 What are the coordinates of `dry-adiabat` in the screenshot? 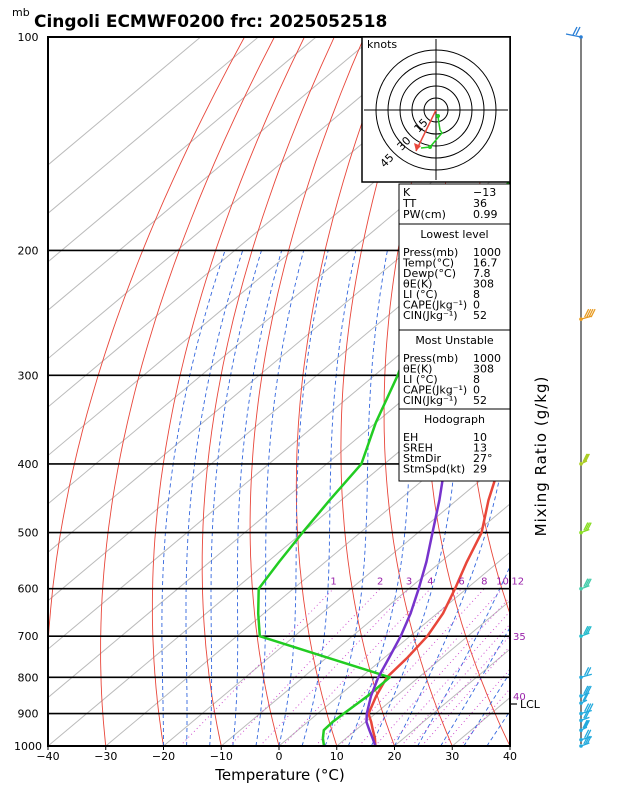 It's located at (419, 391).